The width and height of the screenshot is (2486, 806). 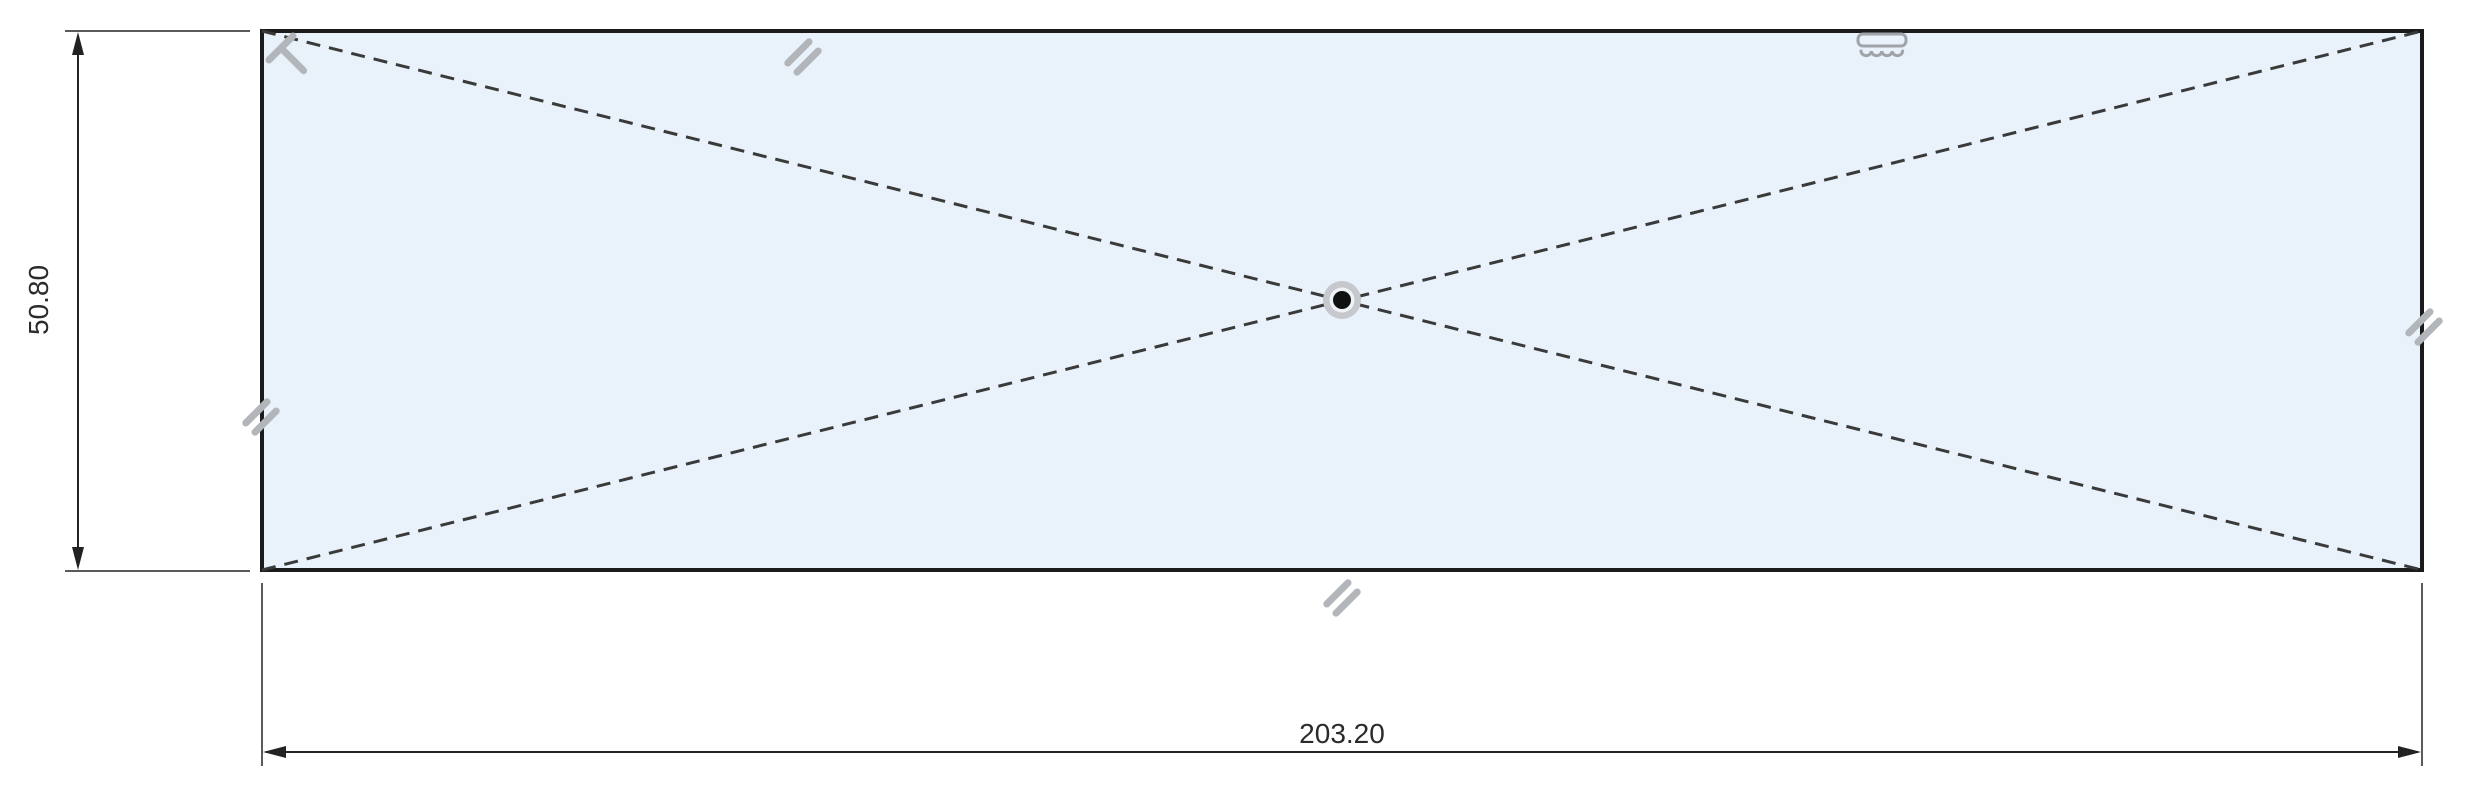 I want to click on dimension-height: 50.80, so click(x=136, y=301).